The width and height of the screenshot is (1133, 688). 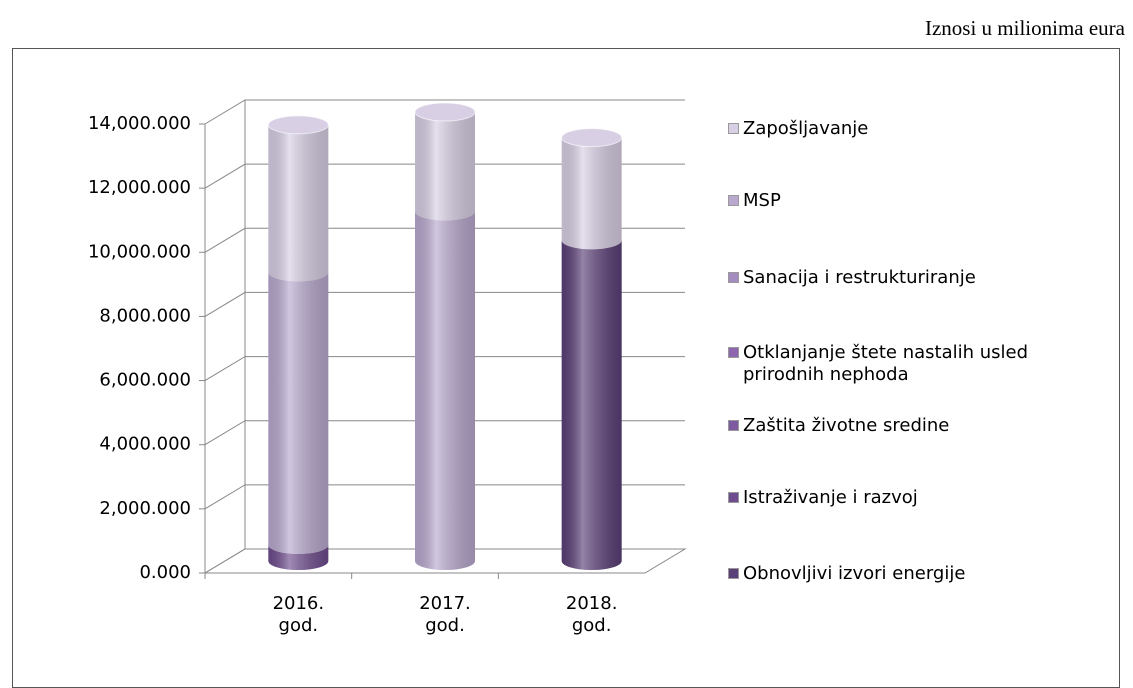 I want to click on y-tick-label: 2,000.000, so click(x=145, y=508).